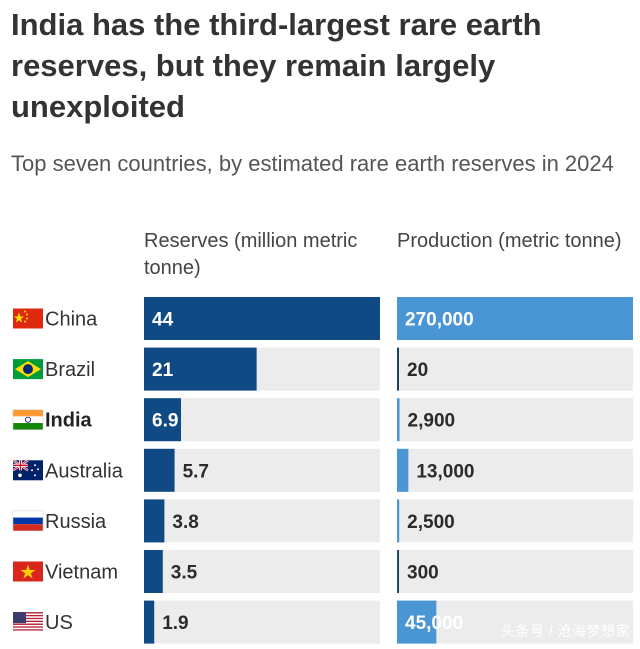 The width and height of the screenshot is (640, 649). I want to click on us-flag-icon, so click(28, 622).